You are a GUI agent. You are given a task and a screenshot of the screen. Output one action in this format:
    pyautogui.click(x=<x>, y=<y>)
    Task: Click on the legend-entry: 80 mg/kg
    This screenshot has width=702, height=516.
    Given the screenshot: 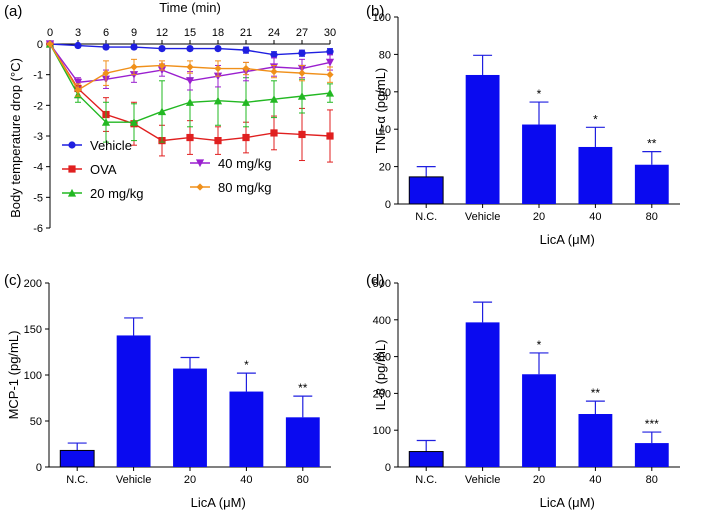 What is the action you would take?
    pyautogui.click(x=230, y=187)
    